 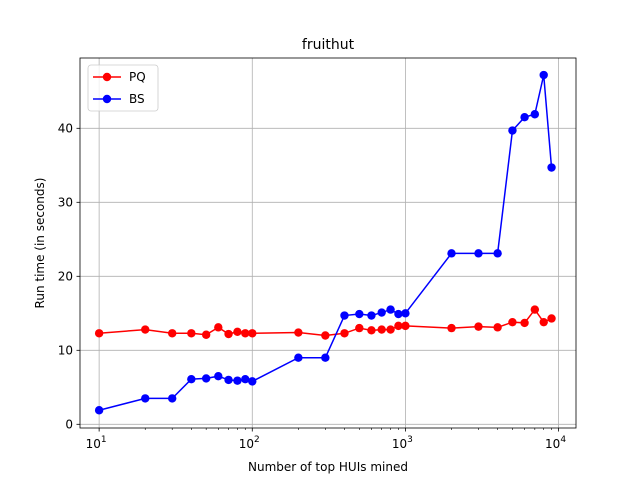 I want to click on x-tick-label: 10², so click(x=249, y=443).